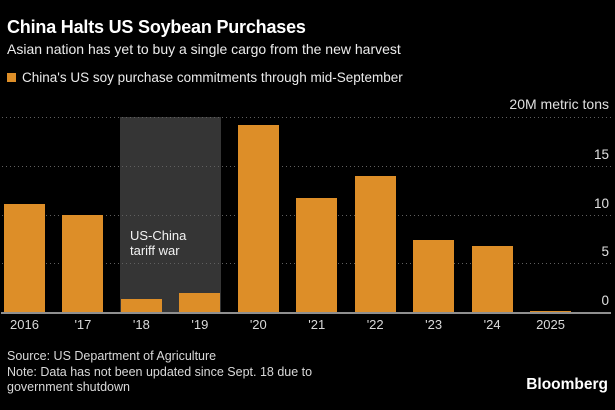 This screenshot has width=615, height=410. What do you see at coordinates (156, 27) in the screenshot?
I see `chart-title: China Halts US Soybean Purchases` at bounding box center [156, 27].